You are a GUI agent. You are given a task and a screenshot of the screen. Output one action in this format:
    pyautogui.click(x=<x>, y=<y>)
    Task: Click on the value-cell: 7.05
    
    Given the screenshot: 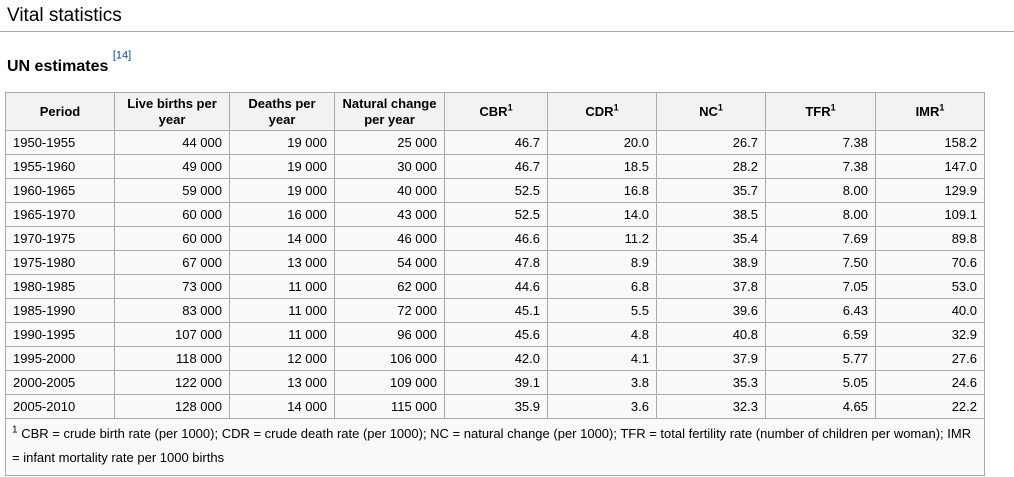 What is the action you would take?
    pyautogui.click(x=820, y=287)
    